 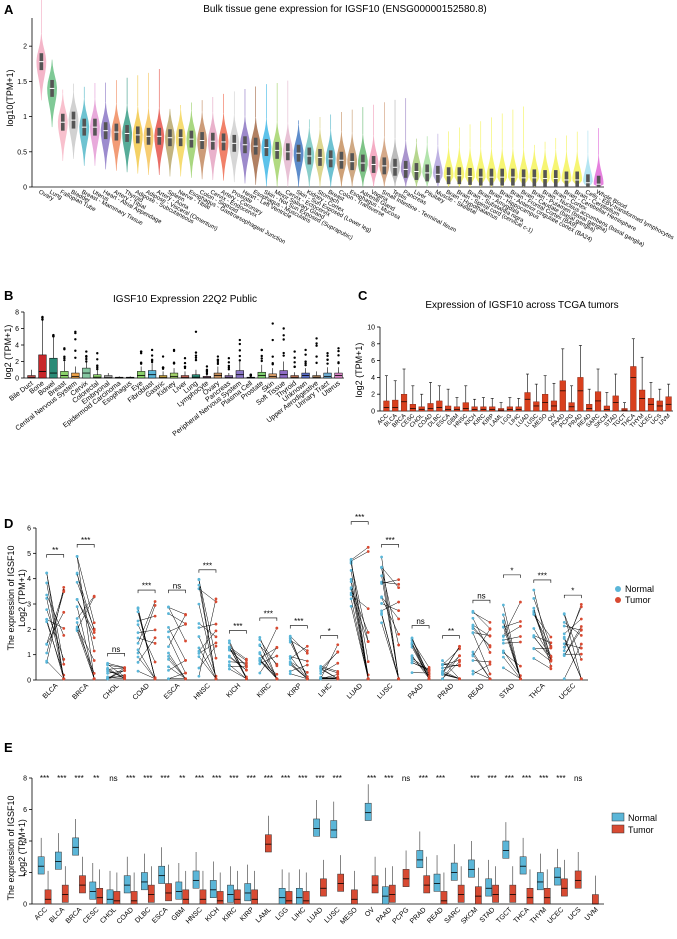 What do you see at coordinates (17, 313) in the screenshot?
I see `panel-b-y-tick-label: 8` at bounding box center [17, 313].